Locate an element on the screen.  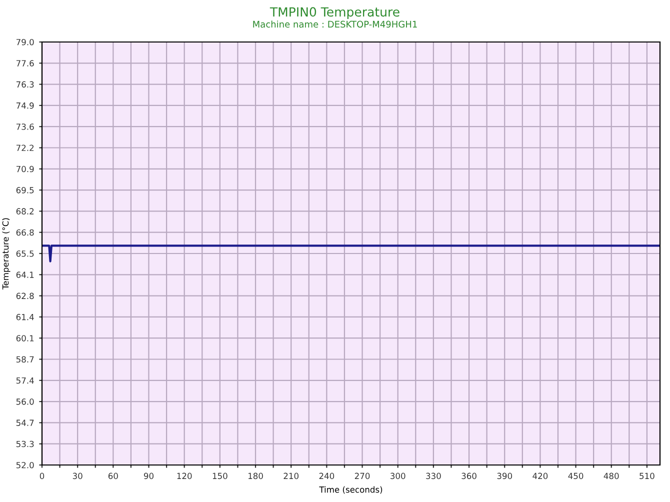
y-tick-label: 53.3 is located at coordinates (25, 444).